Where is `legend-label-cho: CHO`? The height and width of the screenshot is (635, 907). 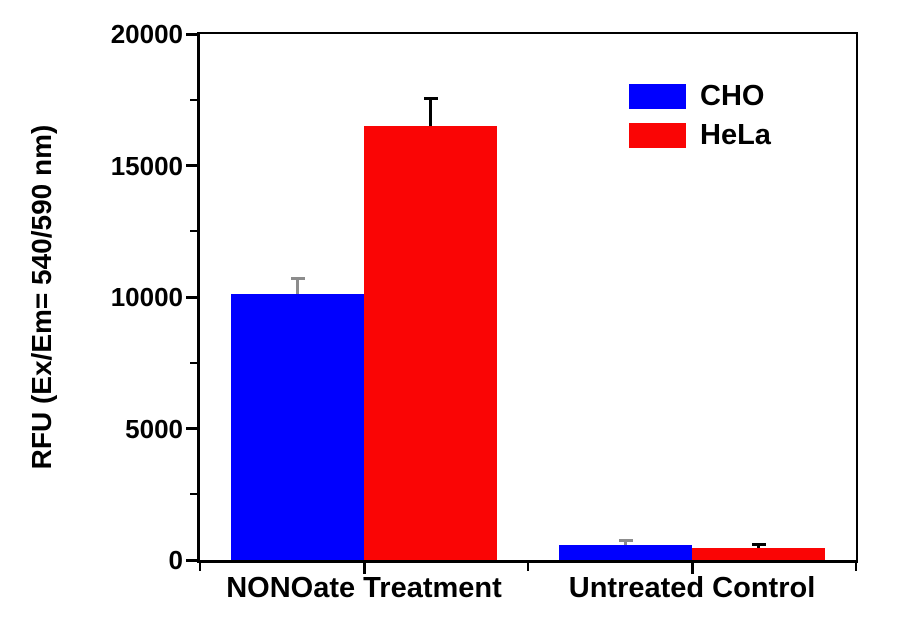
legend-label-cho: CHO is located at coordinates (732, 96).